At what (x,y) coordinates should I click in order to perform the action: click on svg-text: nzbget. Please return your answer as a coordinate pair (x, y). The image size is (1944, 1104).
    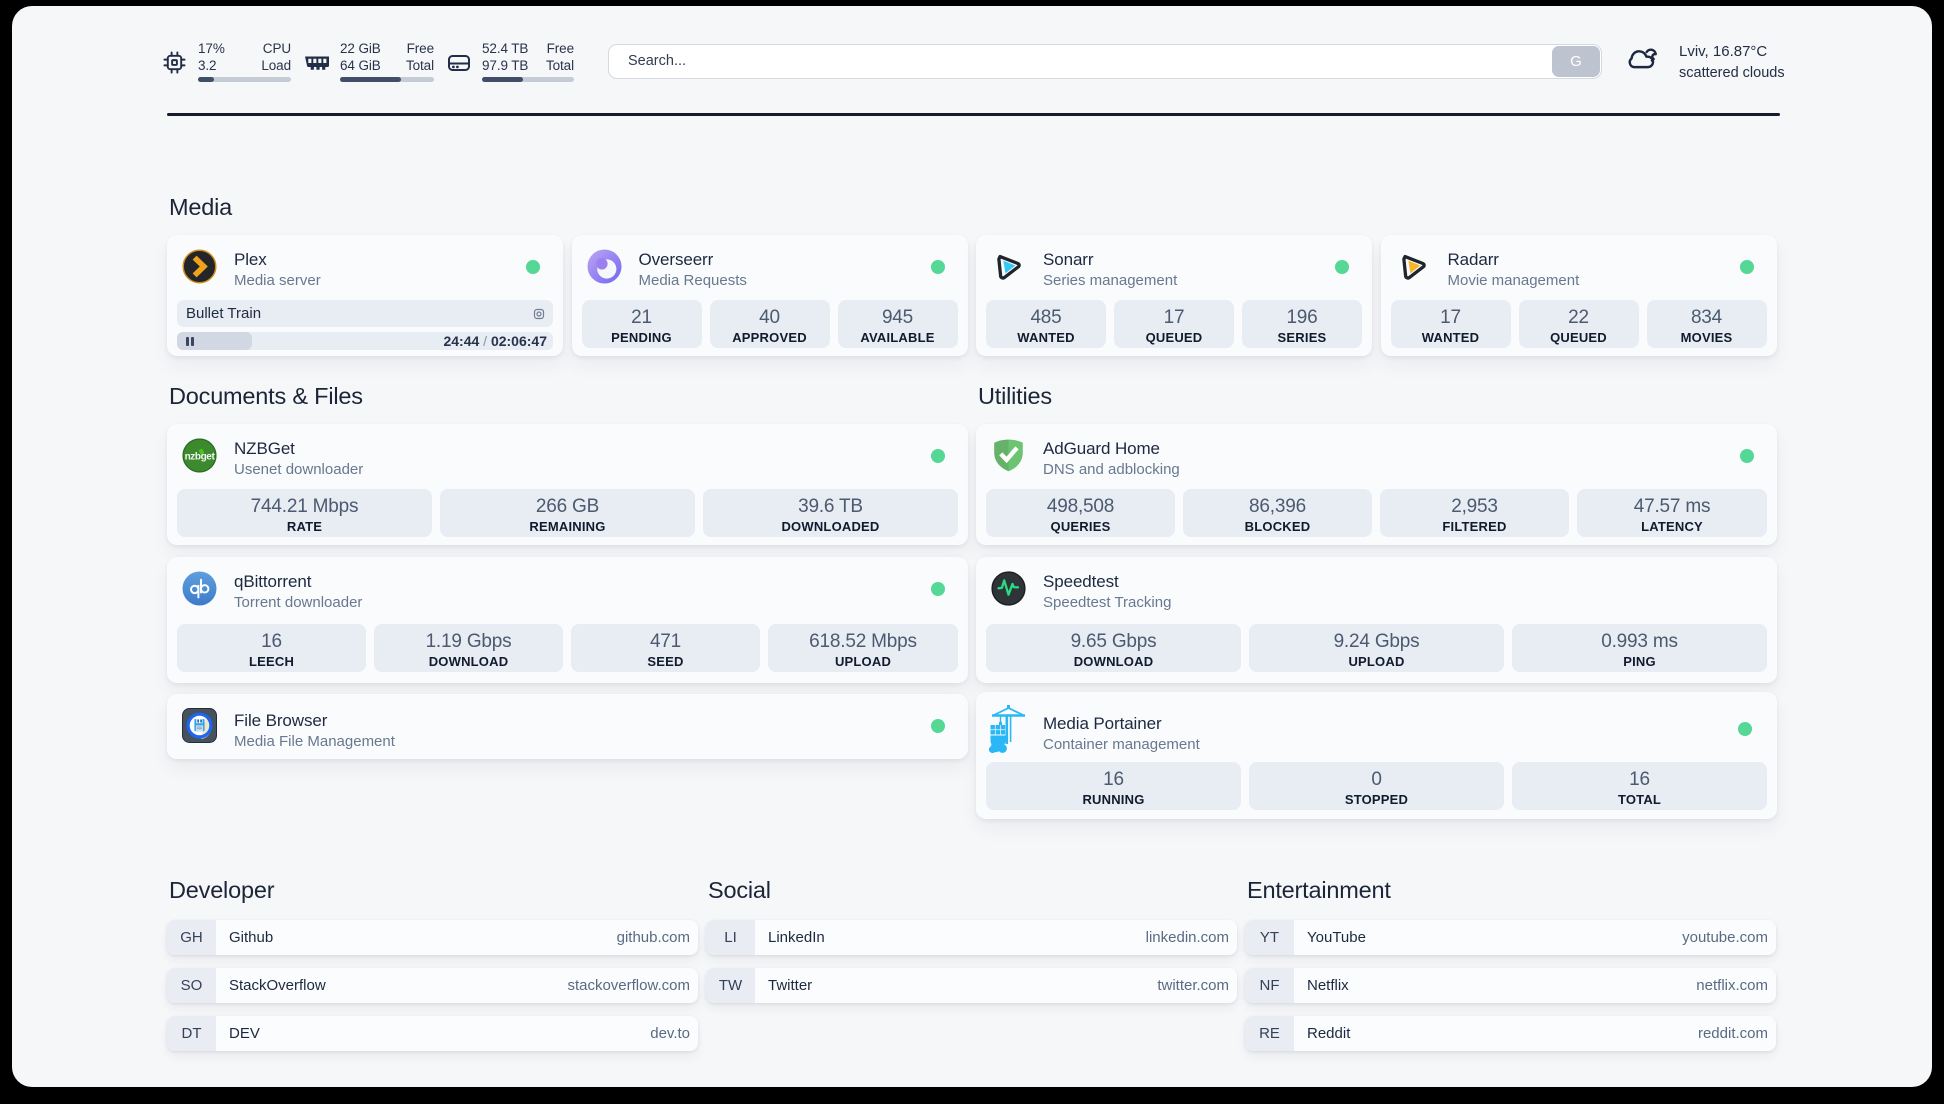
    Looking at the image, I should click on (200, 457).